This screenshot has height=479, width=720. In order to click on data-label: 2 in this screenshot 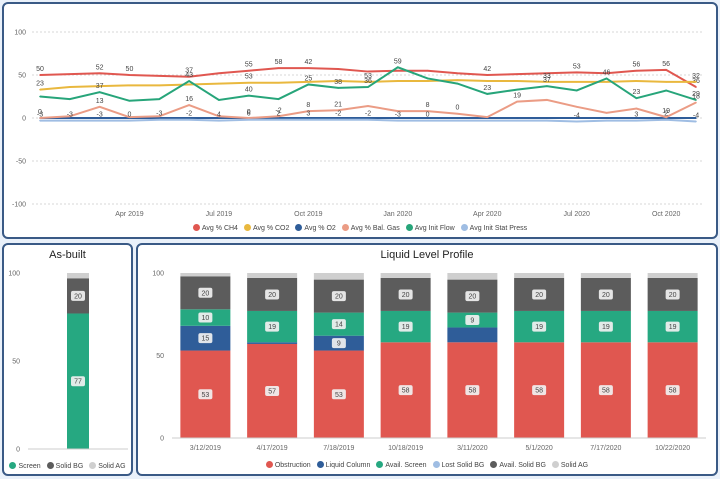, I will do `click(666, 114)`.